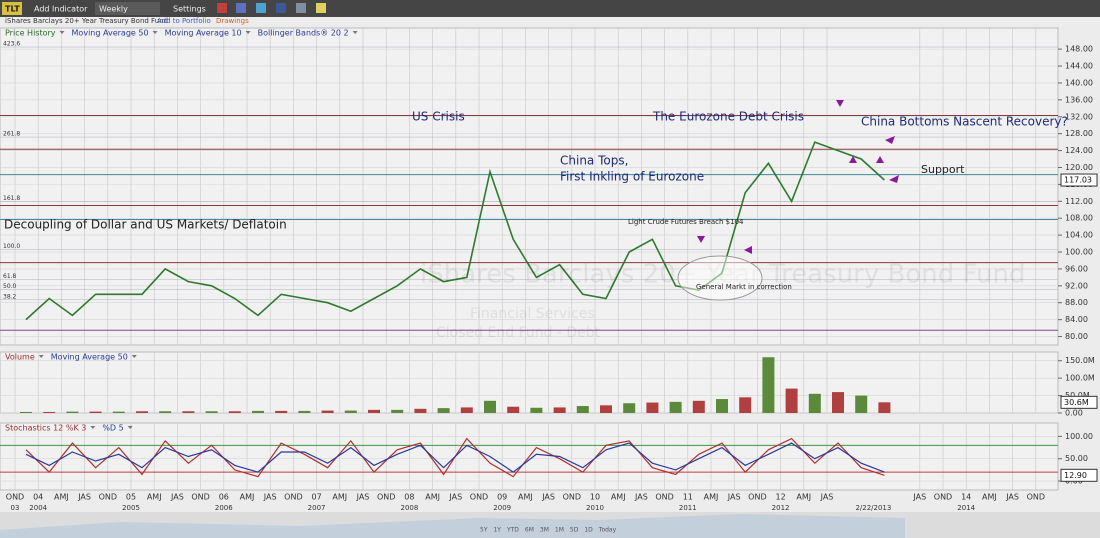 The image size is (1100, 538). Describe the element at coordinates (409, 497) in the screenshot. I see `x-tick-label: 08` at that location.